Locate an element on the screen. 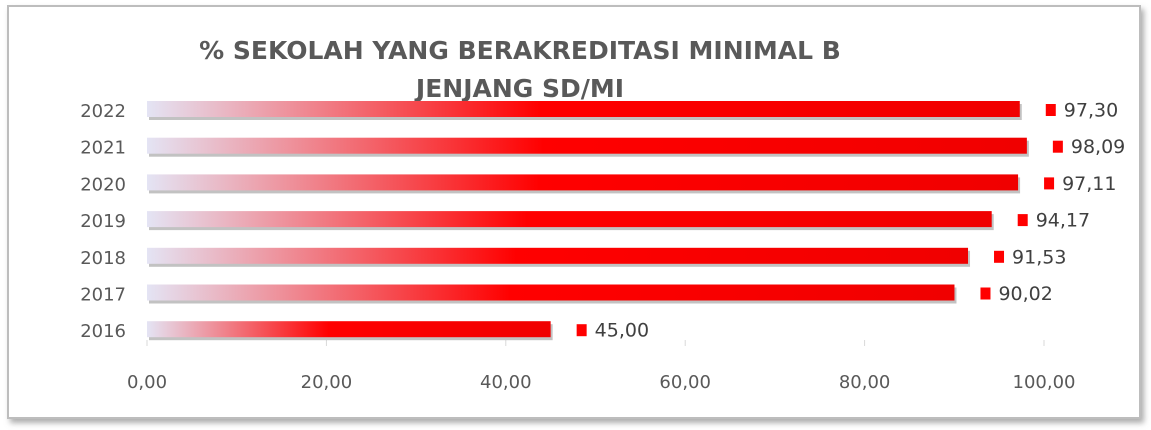 The height and width of the screenshot is (430, 1151). y-tick-label: 2018 is located at coordinates (103, 258).